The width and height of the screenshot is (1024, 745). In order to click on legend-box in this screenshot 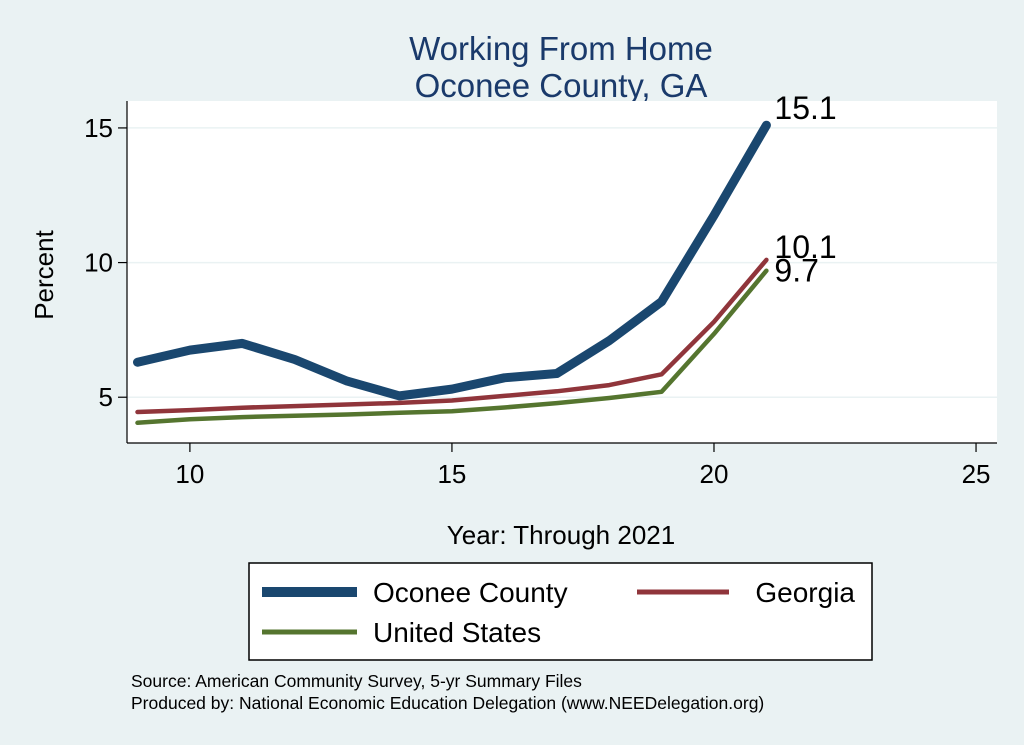, I will do `click(560, 611)`.